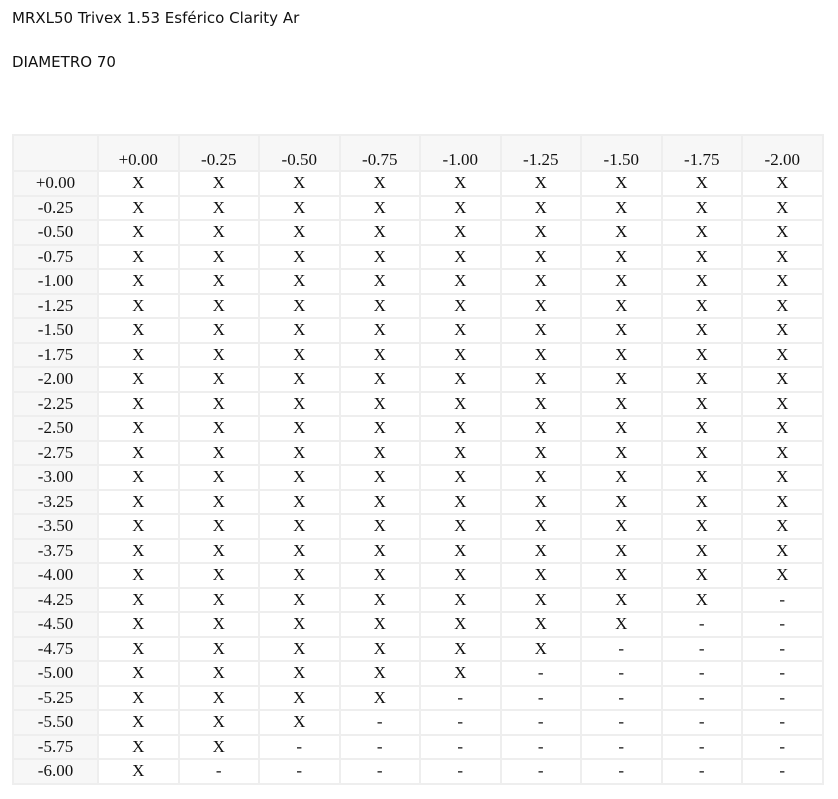  I want to click on table-row: -2.00 X X X X X X X X X, so click(418, 379).